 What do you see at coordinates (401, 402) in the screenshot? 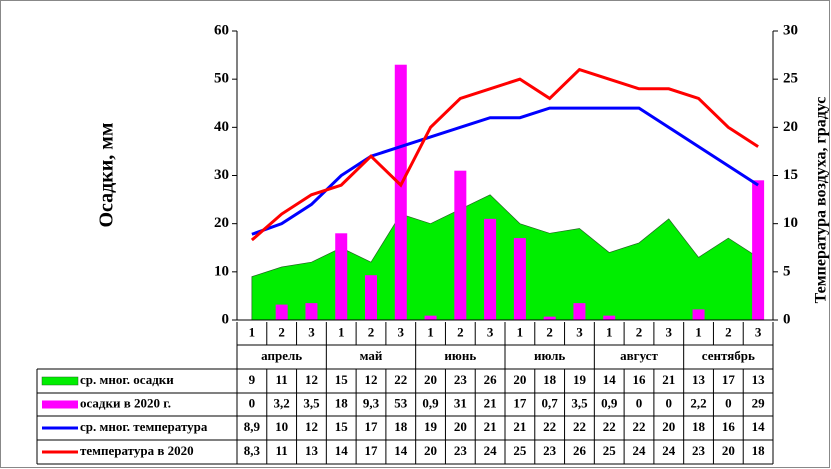
I see `table-cell: 53` at bounding box center [401, 402].